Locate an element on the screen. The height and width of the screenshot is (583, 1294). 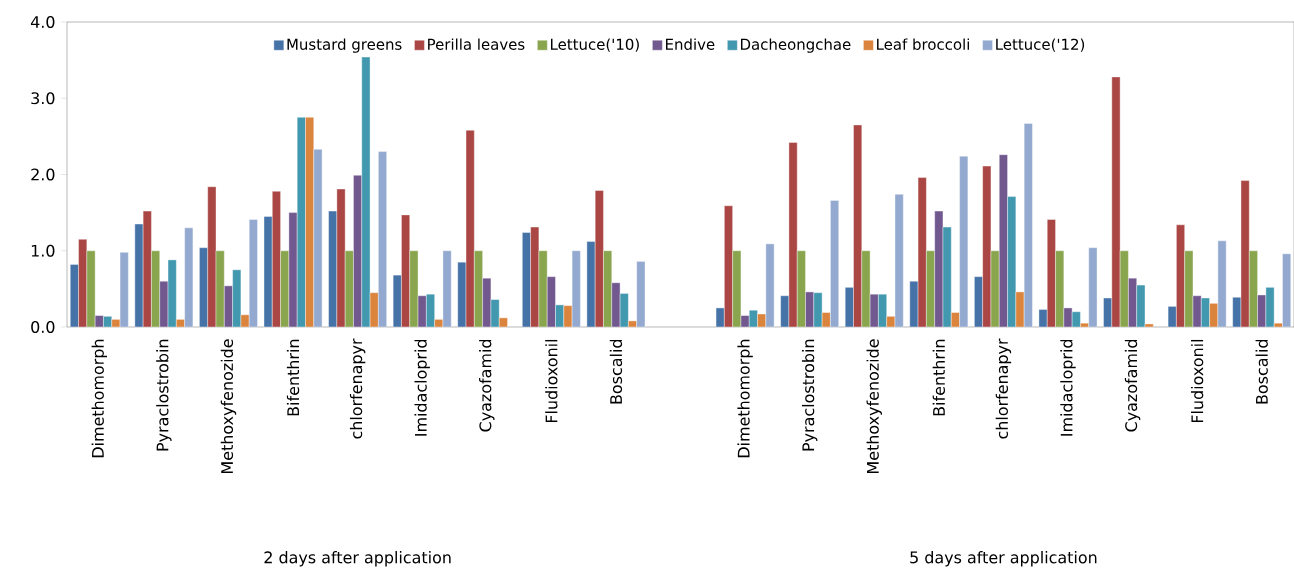
y-tick-label: 3.0 is located at coordinates (43, 98).